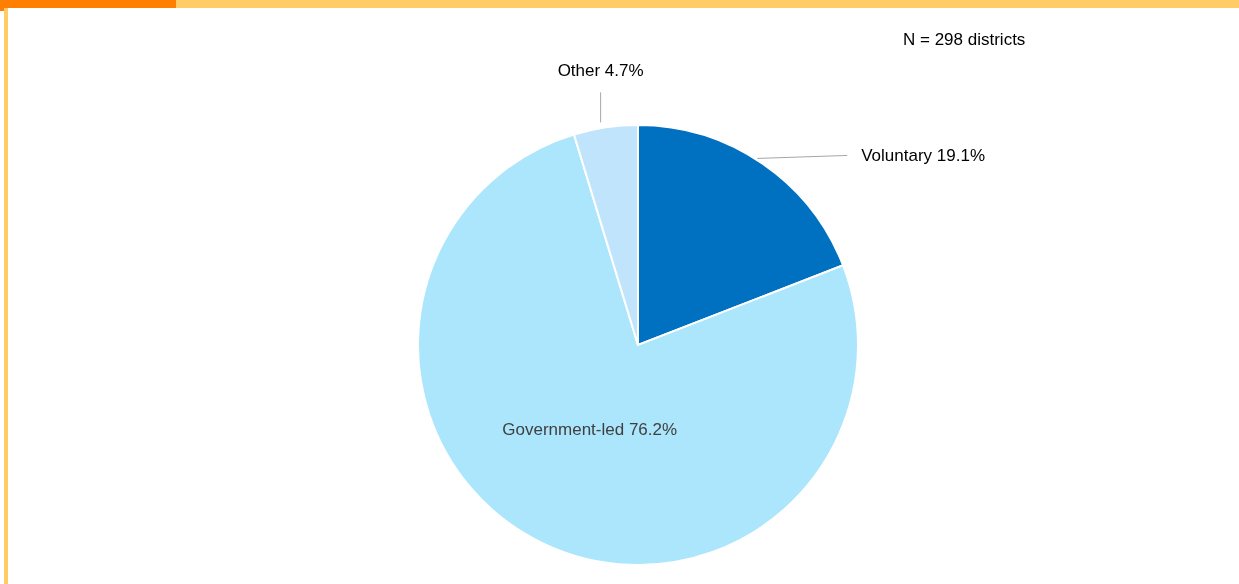 The image size is (1239, 584). What do you see at coordinates (600, 71) in the screenshot?
I see `slice-label: Other 4.7%` at bounding box center [600, 71].